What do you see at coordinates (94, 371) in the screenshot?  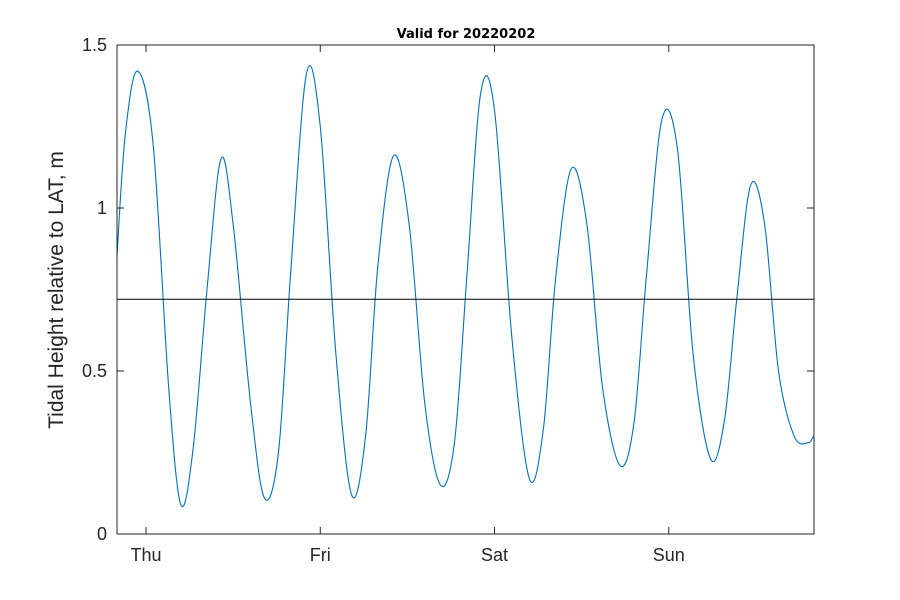 I see `y-tick-label: 0.5` at bounding box center [94, 371].